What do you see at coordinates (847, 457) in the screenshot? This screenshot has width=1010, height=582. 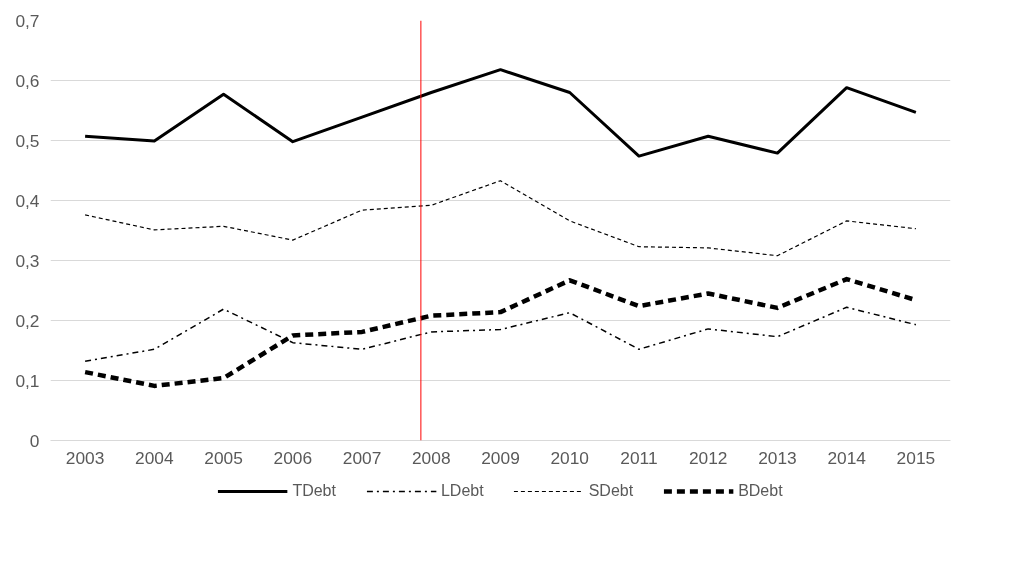 I see `x-tick-label: 2014` at bounding box center [847, 457].